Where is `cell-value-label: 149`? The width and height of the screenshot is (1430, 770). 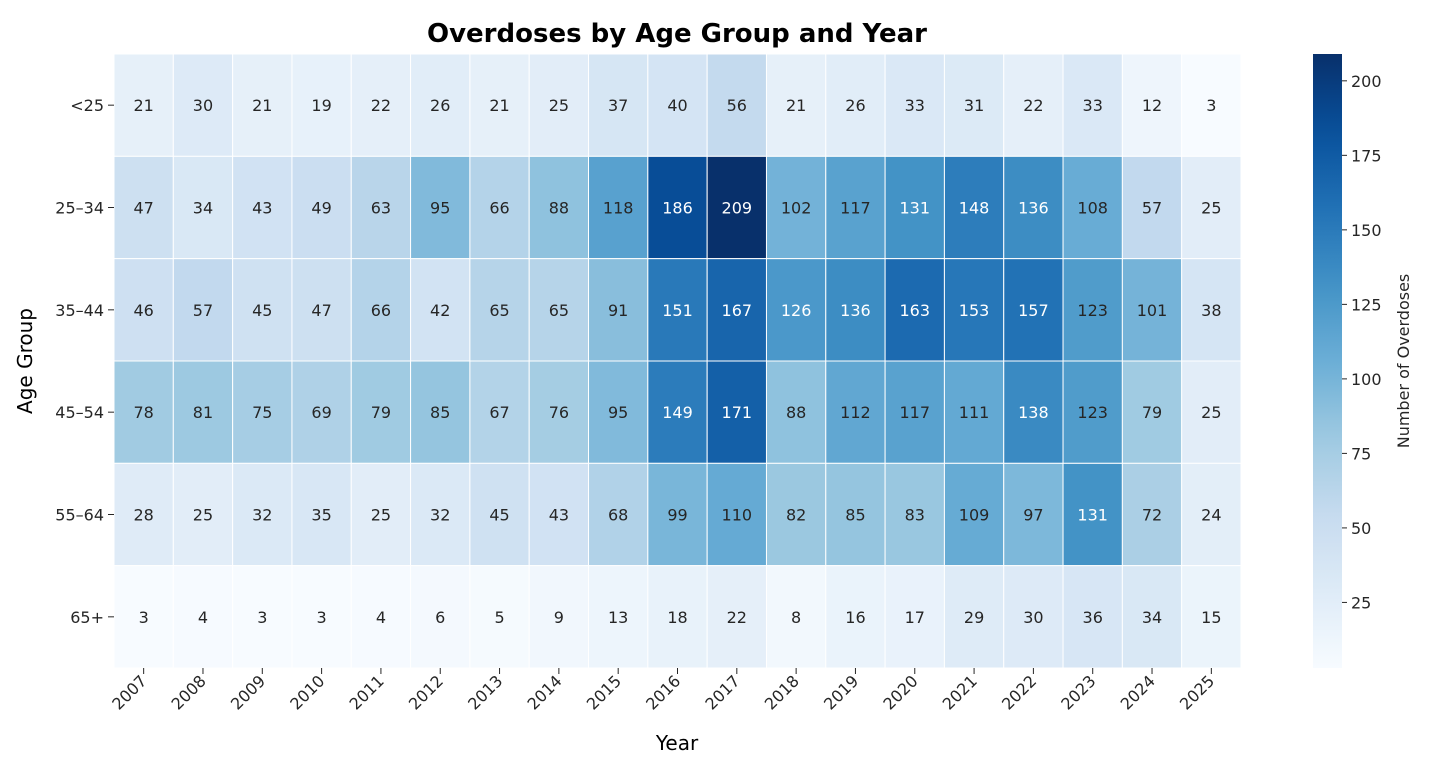 cell-value-label: 149 is located at coordinates (677, 412).